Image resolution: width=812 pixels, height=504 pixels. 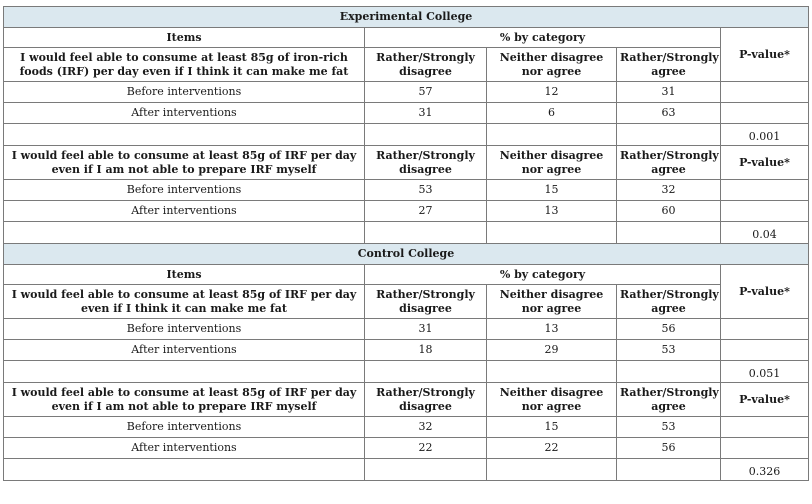 What do you see at coordinates (764, 469) in the screenshot?
I see `pvalue-value: 0.326` at bounding box center [764, 469].